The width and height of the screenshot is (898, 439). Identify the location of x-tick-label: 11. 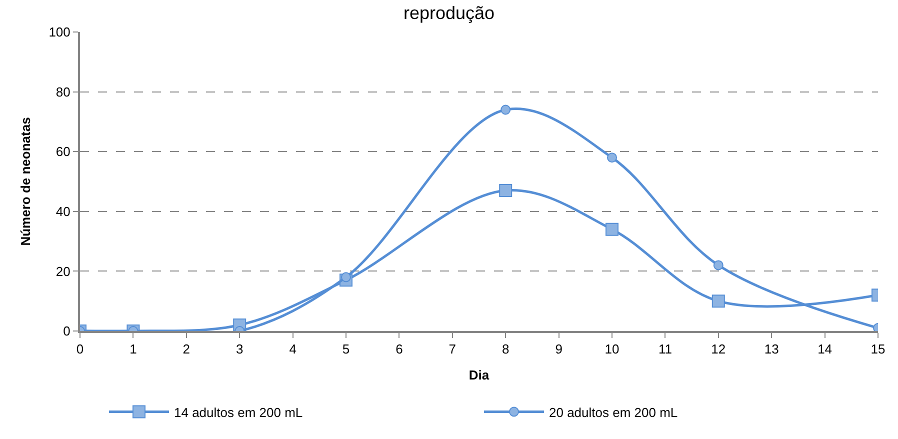
(665, 349).